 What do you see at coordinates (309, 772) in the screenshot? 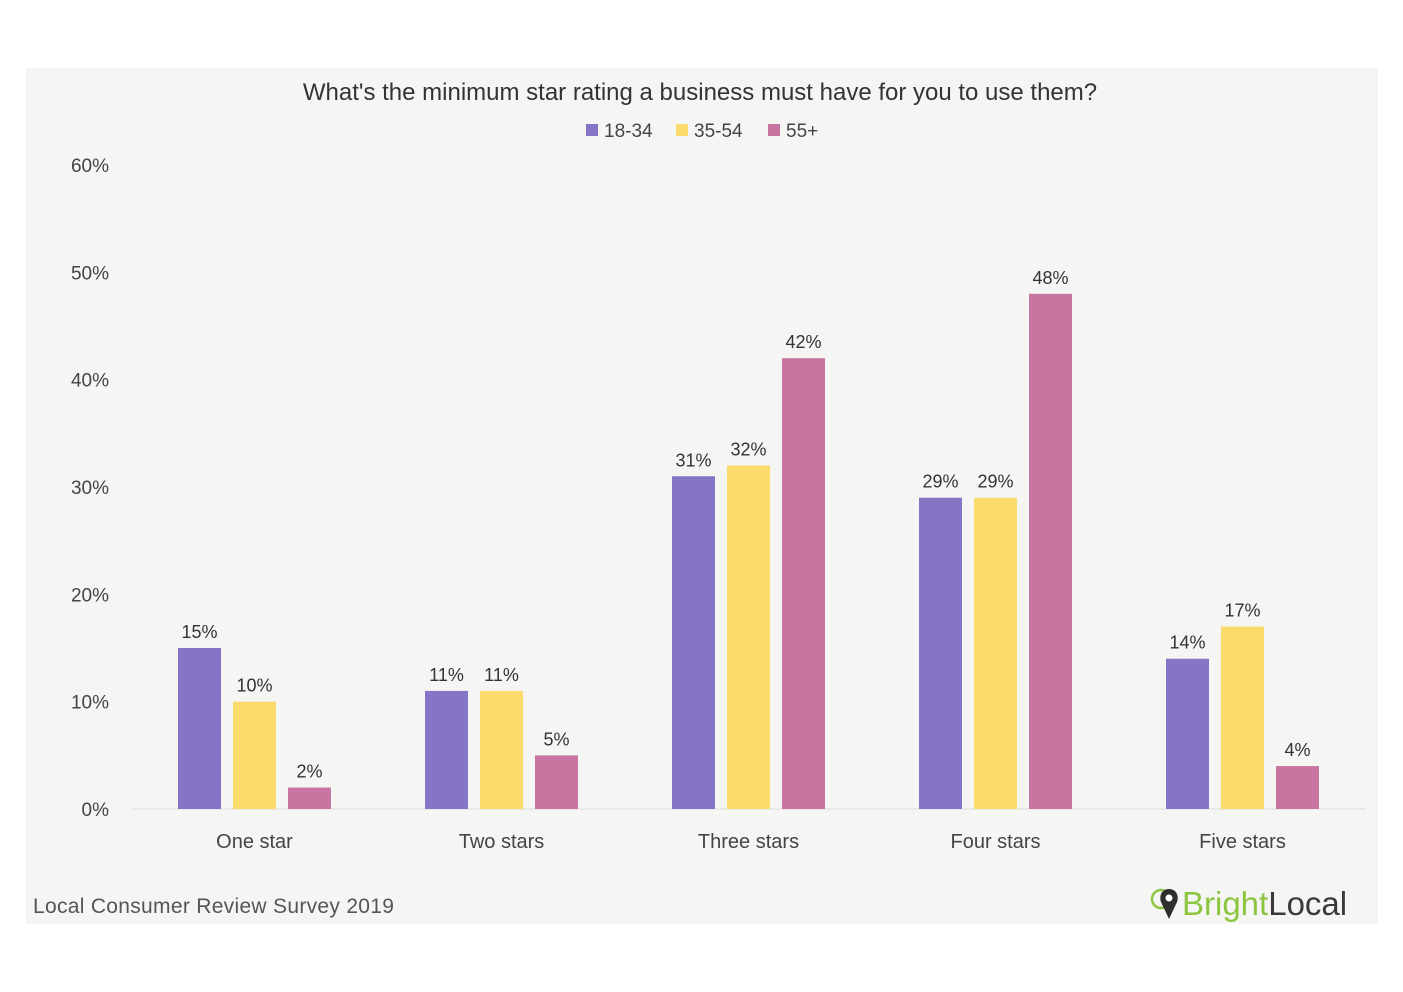
I see `data-label: 2%` at bounding box center [309, 772].